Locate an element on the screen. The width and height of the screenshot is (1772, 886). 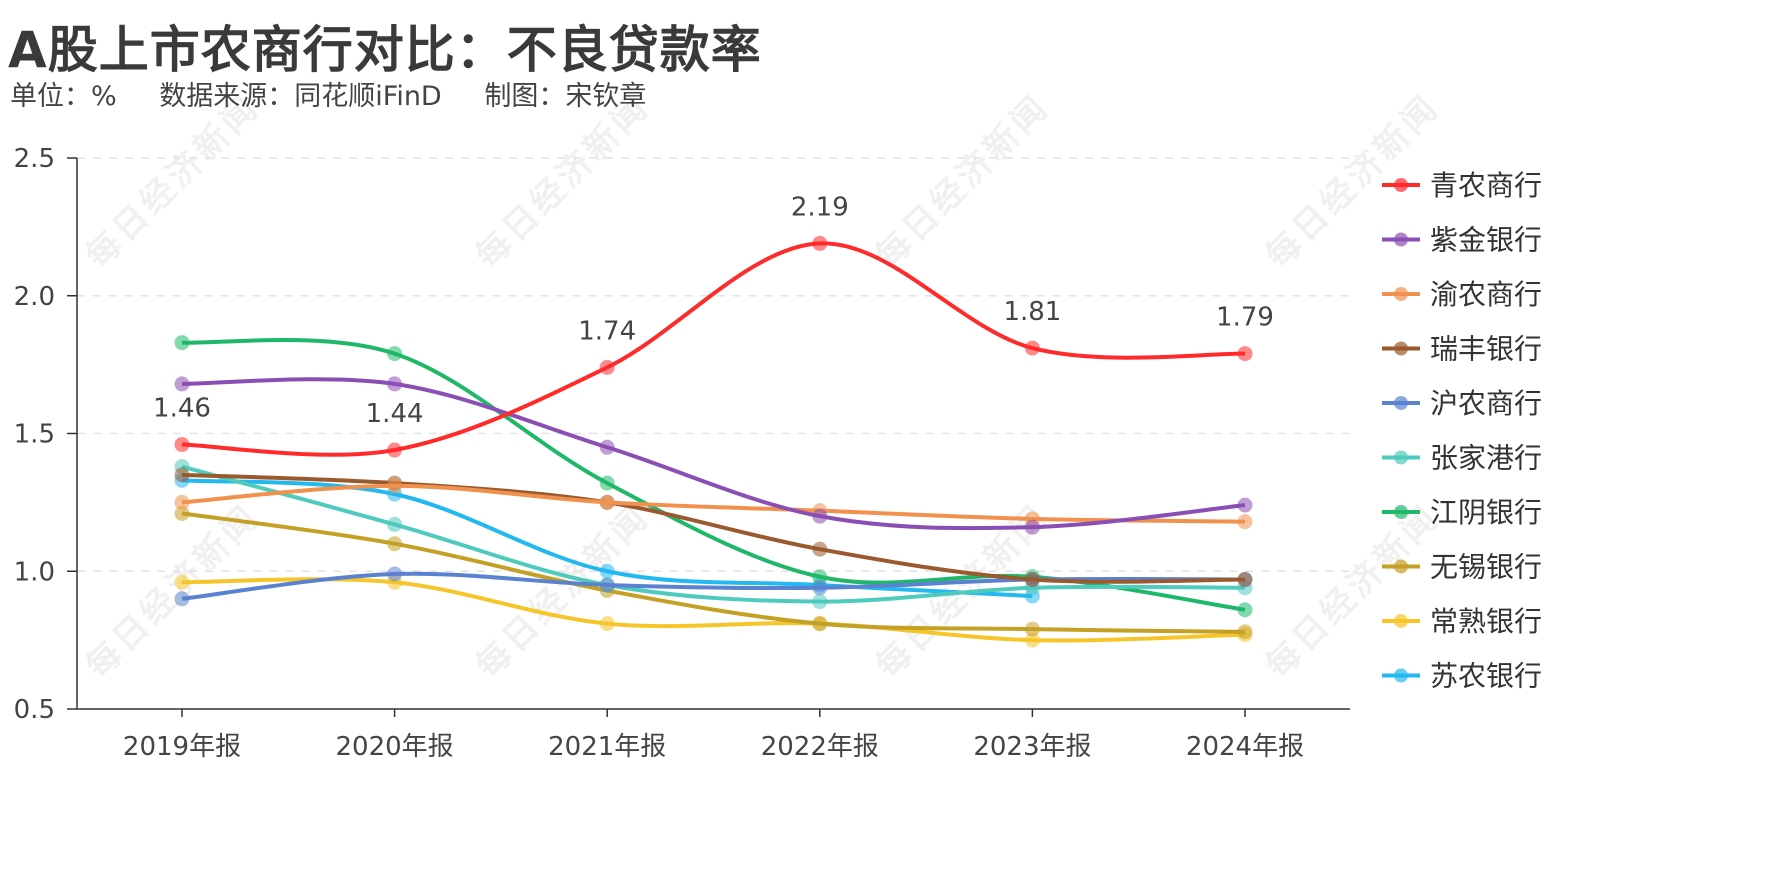
legend-label: 瑞丰银行 is located at coordinates (1486, 349).